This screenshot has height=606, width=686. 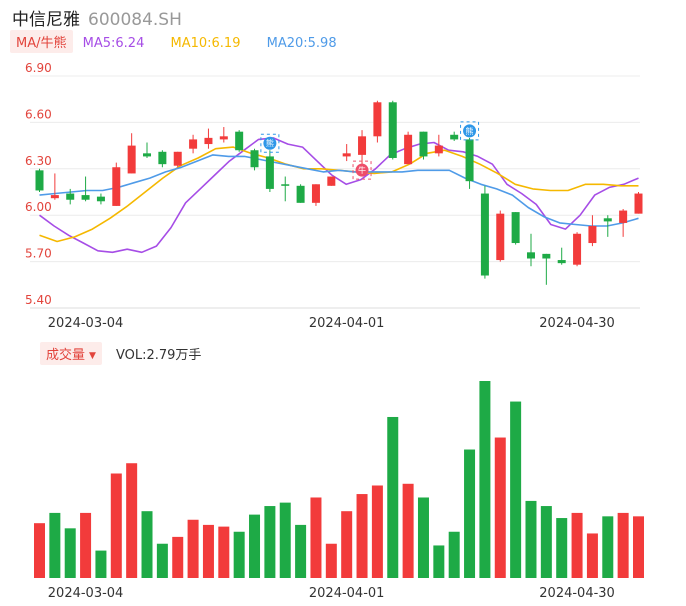 What do you see at coordinates (113, 43) in the screenshot?
I see `ma5-legend-label: MA5:6.24` at bounding box center [113, 43].